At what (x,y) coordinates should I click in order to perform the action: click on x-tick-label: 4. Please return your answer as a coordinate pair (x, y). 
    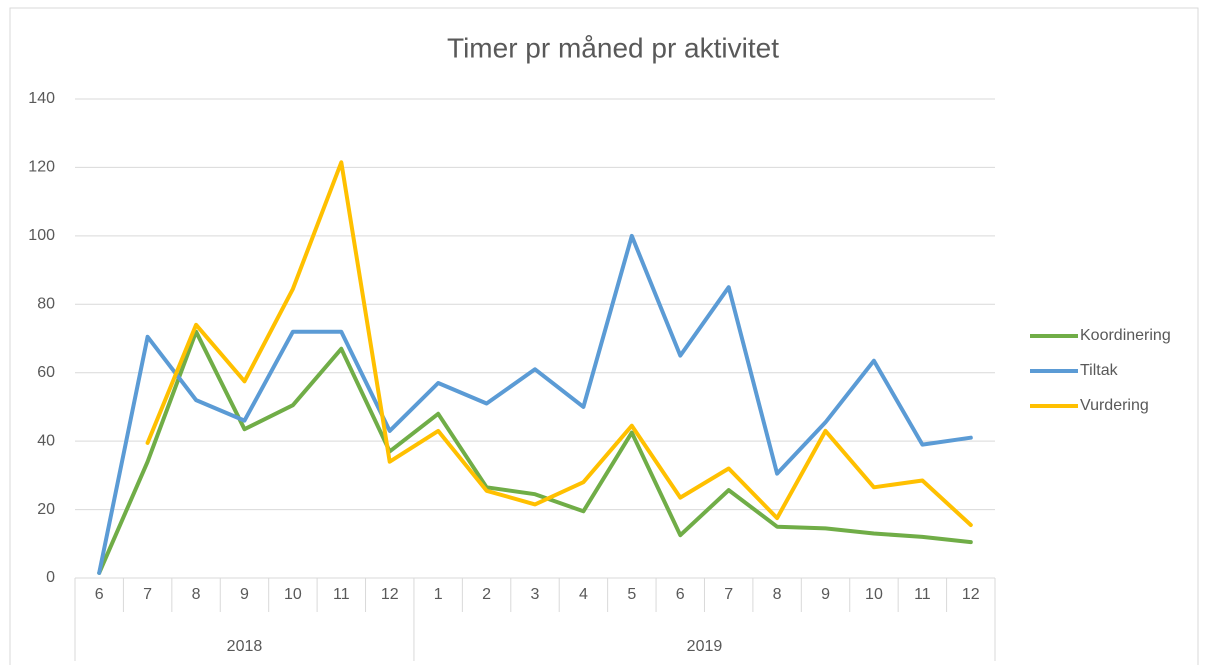
    Looking at the image, I should click on (583, 594).